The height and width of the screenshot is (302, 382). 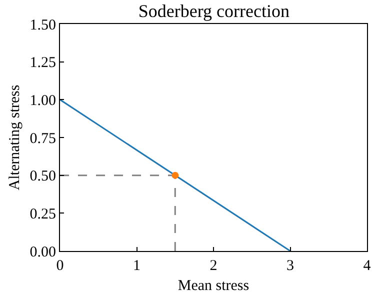 What do you see at coordinates (43, 100) in the screenshot?
I see `y-tick-label: 1.00` at bounding box center [43, 100].